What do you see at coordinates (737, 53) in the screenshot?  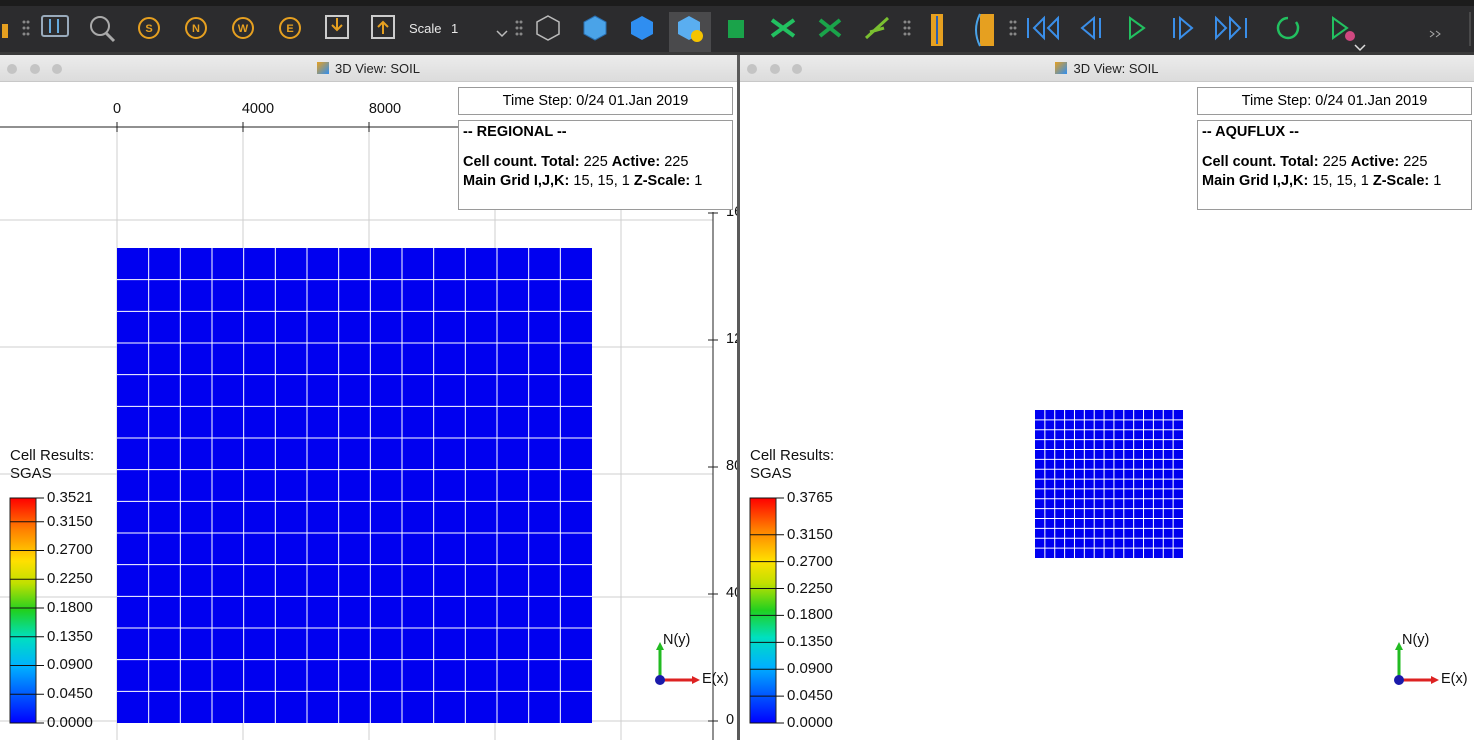 I see `toolbar-border` at bounding box center [737, 53].